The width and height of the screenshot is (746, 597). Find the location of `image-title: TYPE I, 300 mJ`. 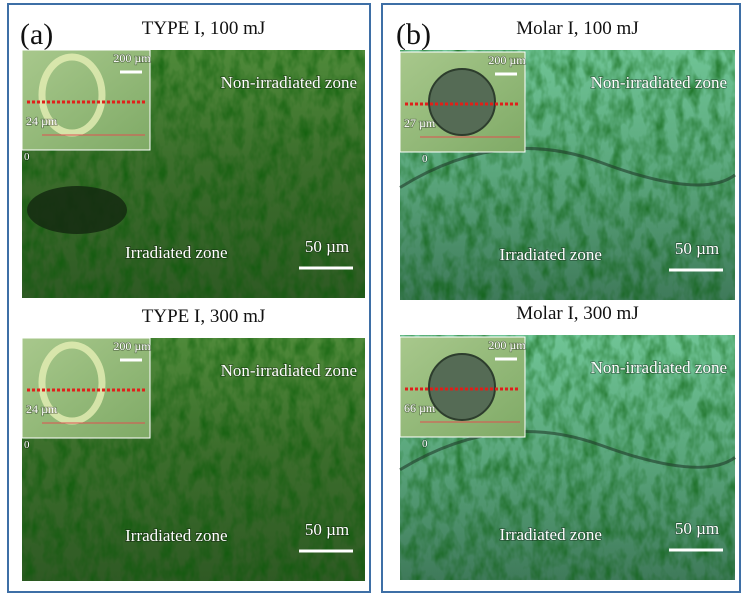

image-title: TYPE I, 300 mJ is located at coordinates (204, 316).